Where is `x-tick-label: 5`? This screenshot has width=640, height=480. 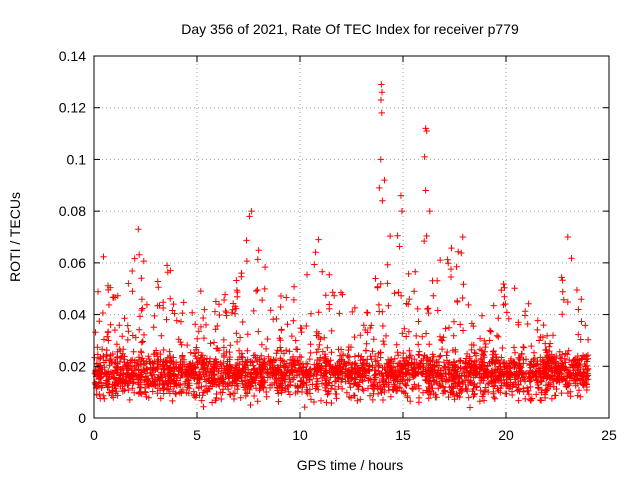 x-tick-label: 5 is located at coordinates (197, 435).